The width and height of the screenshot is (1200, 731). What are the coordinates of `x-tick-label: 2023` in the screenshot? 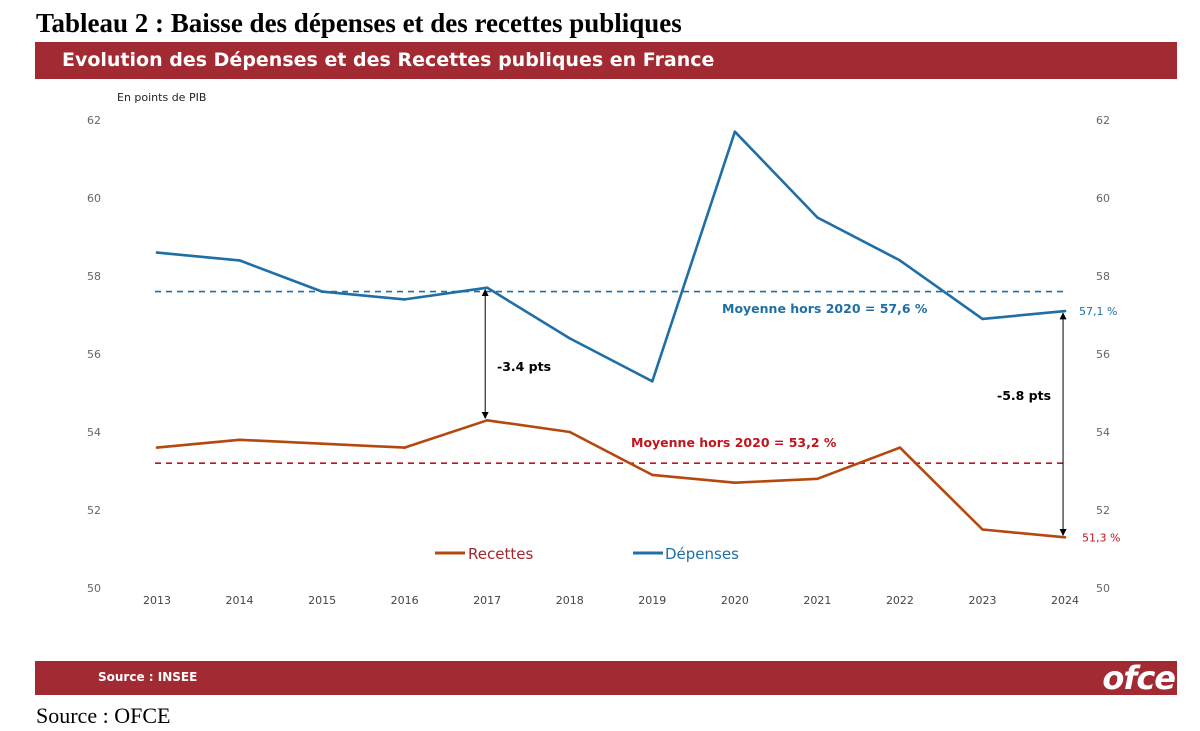 It's located at (983, 600).